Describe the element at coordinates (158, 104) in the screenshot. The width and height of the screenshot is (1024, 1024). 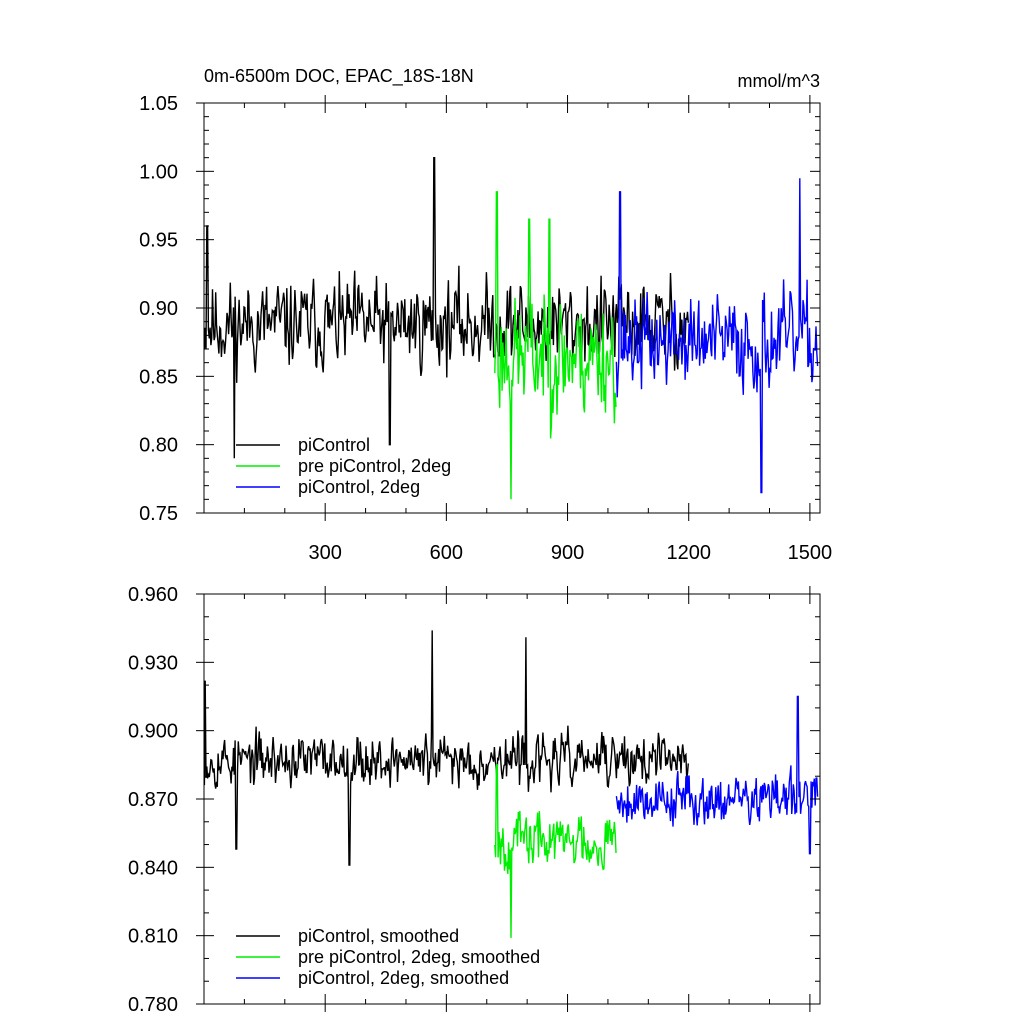
I see `y-tick-label: 1.05` at that location.